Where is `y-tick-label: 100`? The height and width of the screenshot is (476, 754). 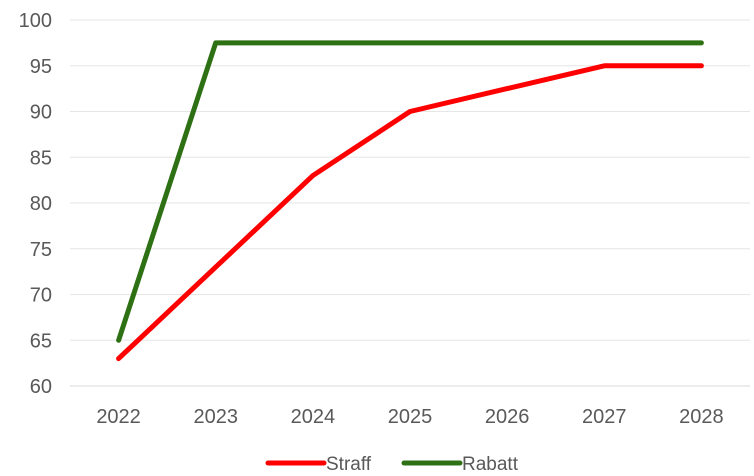 y-tick-label: 100 is located at coordinates (35, 21).